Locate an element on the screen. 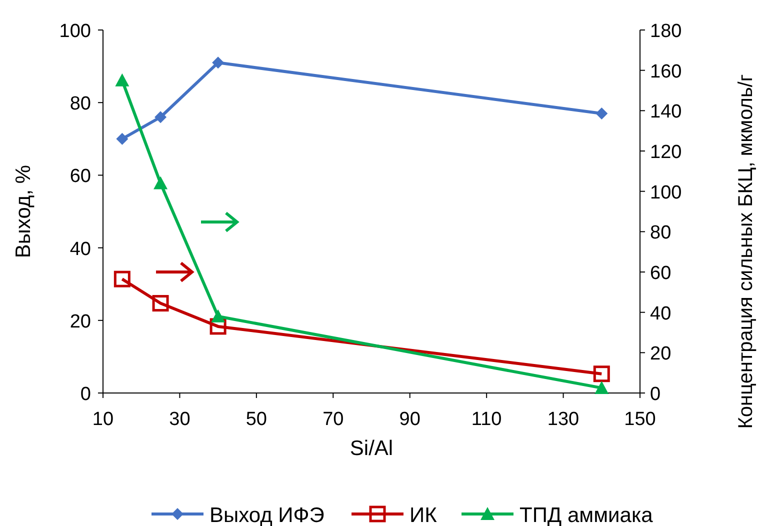  y2-tick-label: 40 is located at coordinates (661, 313).